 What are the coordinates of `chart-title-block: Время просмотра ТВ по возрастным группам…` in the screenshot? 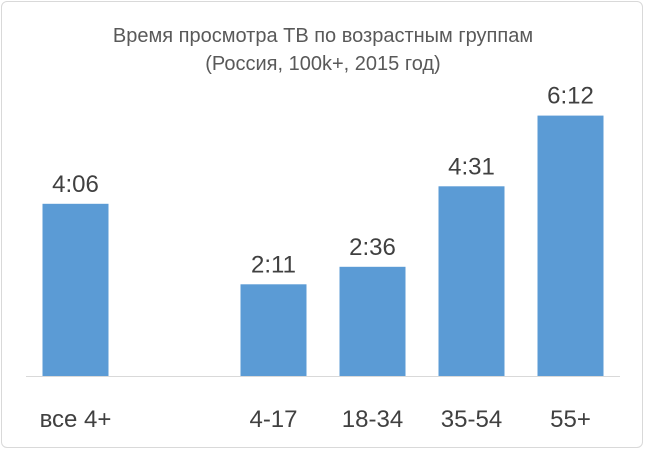 It's located at (323, 50).